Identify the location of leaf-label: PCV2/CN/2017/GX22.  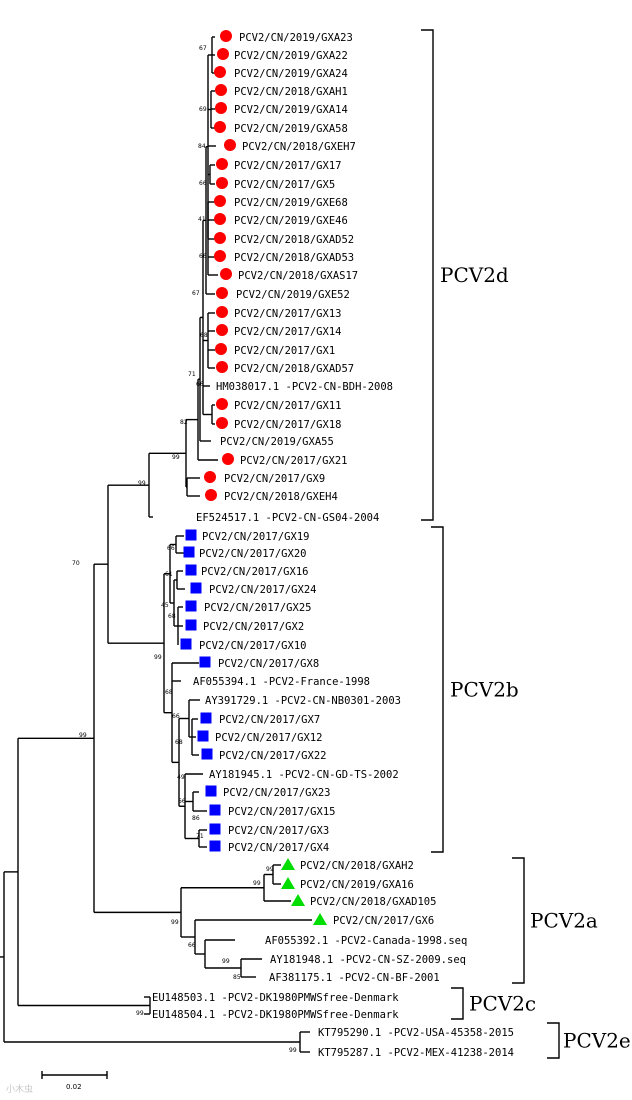
(272, 756).